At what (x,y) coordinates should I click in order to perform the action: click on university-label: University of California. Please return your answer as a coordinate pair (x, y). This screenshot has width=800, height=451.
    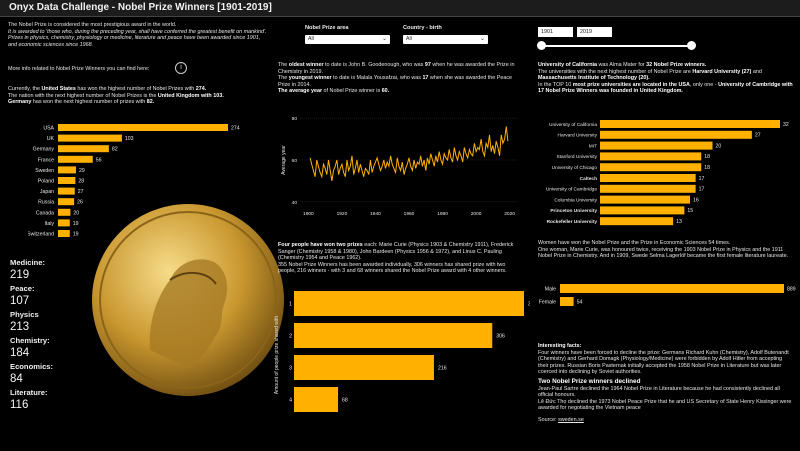
    Looking at the image, I should click on (573, 125).